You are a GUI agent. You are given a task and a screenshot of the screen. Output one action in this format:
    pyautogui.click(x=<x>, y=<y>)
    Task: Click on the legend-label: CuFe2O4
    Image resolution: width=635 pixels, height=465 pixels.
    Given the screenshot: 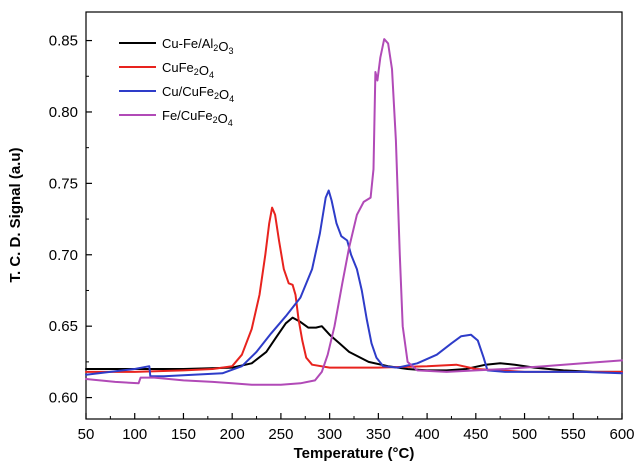 What is the action you would take?
    pyautogui.click(x=188, y=70)
    